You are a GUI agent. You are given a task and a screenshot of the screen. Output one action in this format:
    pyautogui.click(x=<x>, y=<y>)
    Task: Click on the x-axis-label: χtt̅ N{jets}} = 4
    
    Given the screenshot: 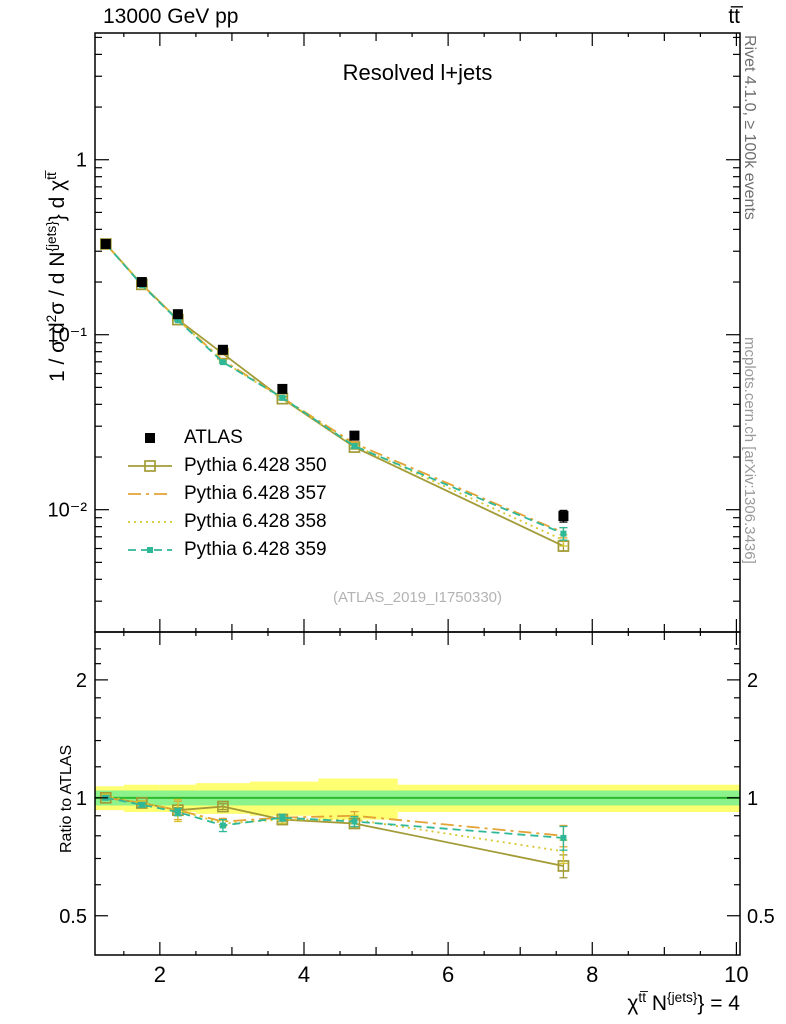 What is the action you would take?
    pyautogui.click(x=683, y=1003)
    